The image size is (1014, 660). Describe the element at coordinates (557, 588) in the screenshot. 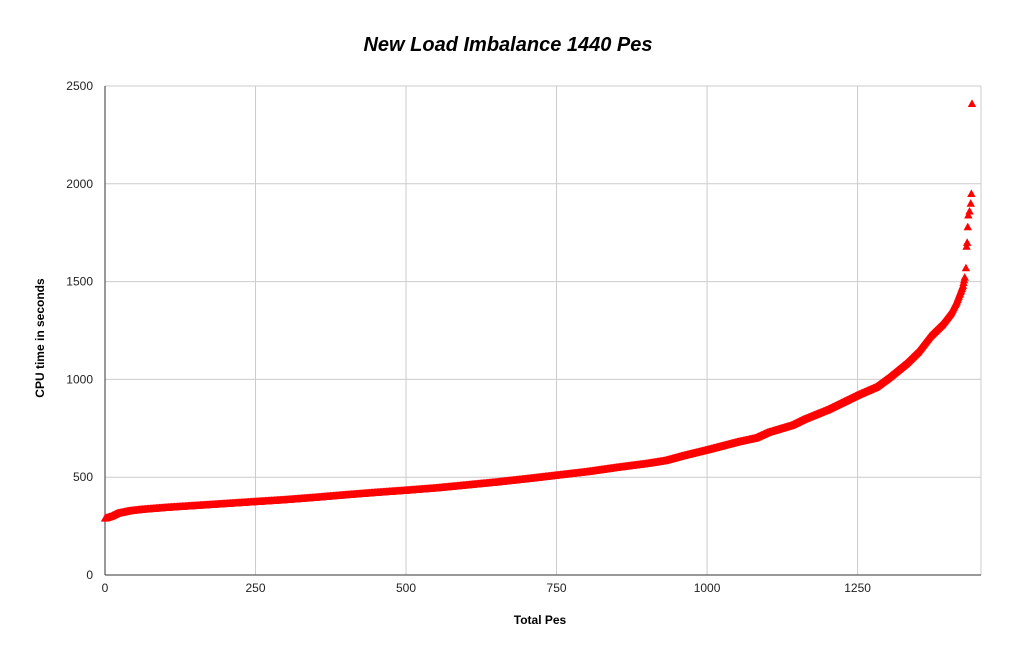

I see `x-tick-label: 750` at that location.